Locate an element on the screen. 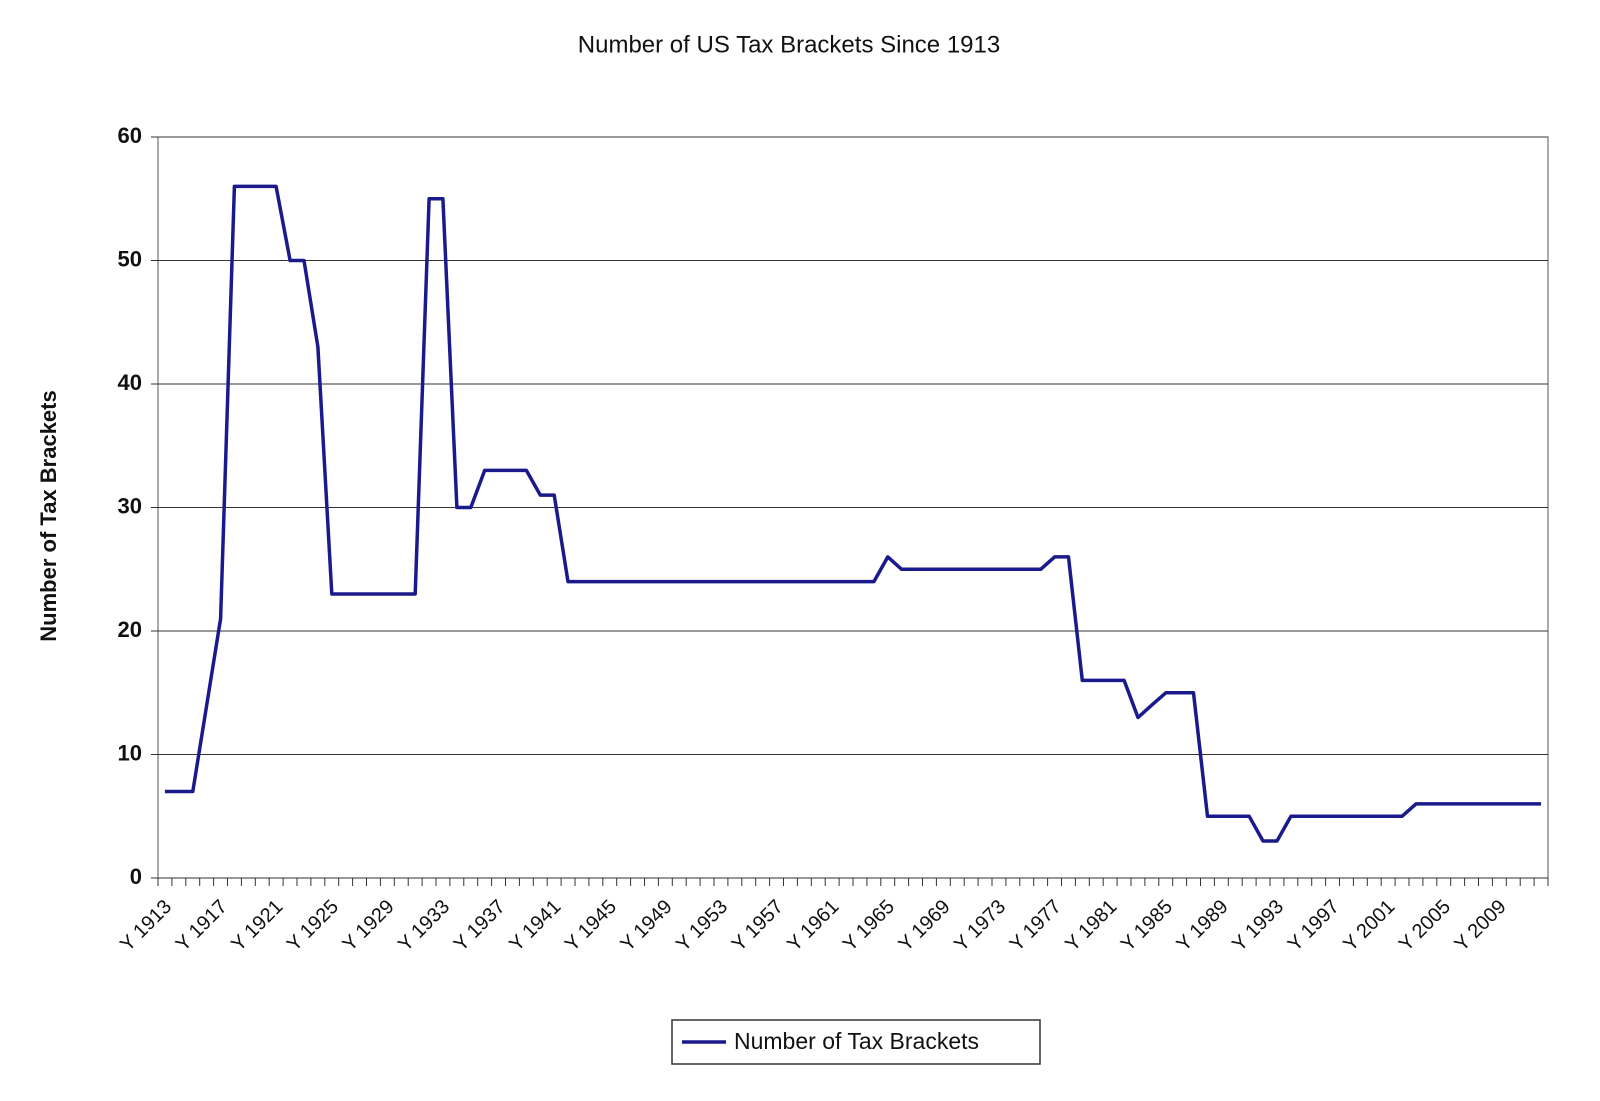 The height and width of the screenshot is (1101, 1600). x-tick-label: Y 1965 is located at coordinates (869, 926).